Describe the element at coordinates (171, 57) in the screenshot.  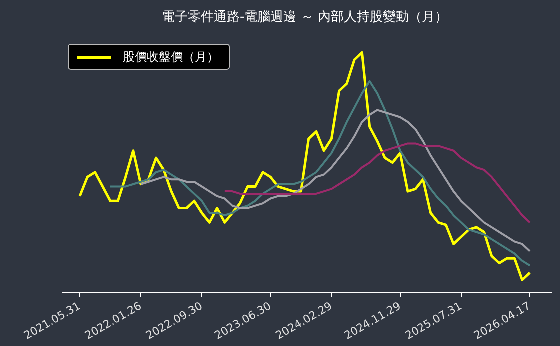
I see `legend-label: 股價收盤價（月）` at that location.